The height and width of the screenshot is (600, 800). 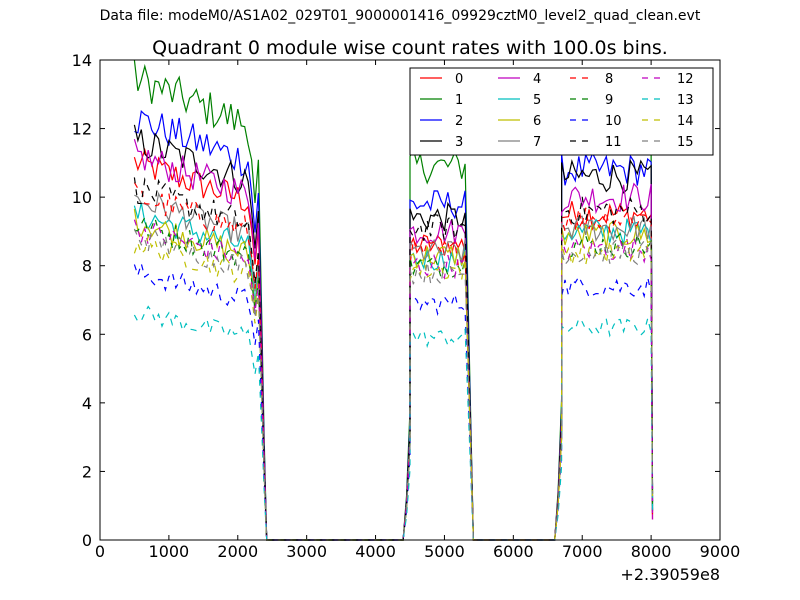 I want to click on x-tick-label: 7000, so click(x=582, y=551).